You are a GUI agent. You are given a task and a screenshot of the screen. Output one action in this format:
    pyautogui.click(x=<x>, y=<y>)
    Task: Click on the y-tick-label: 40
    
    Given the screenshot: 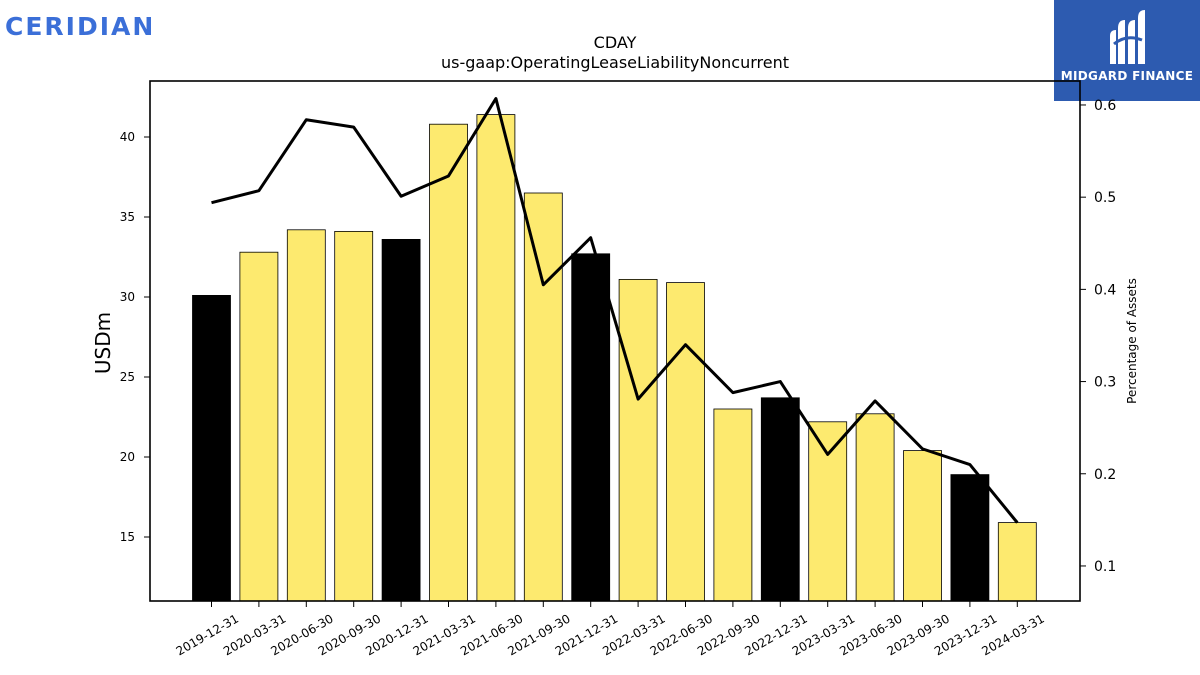 What is the action you would take?
    pyautogui.click(x=127, y=137)
    